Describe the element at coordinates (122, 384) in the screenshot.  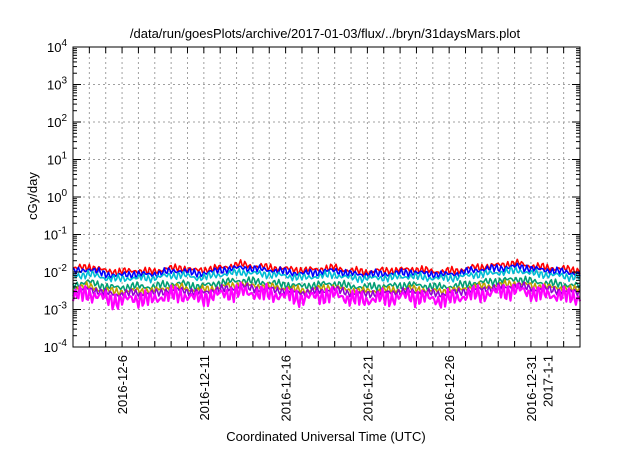
I see `x-tick-label: 2016-12-6` at that location.